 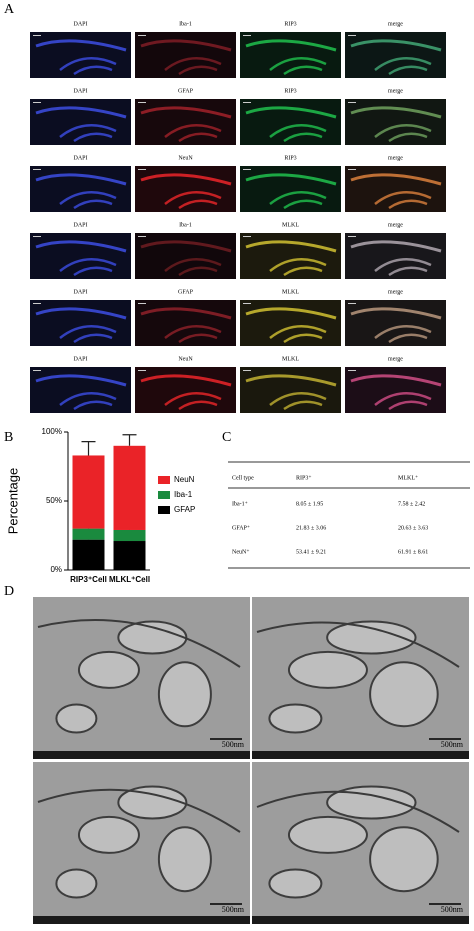 What do you see at coordinates (311, 552) in the screenshot?
I see `table-cell: 53.41 ± 9.21` at bounding box center [311, 552].